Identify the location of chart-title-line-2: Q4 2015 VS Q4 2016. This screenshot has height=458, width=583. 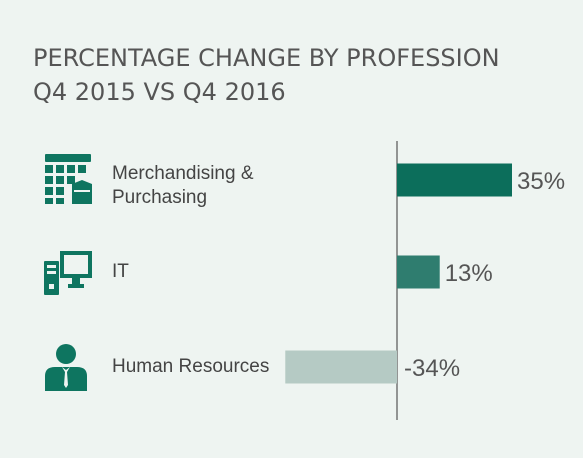
(159, 92).